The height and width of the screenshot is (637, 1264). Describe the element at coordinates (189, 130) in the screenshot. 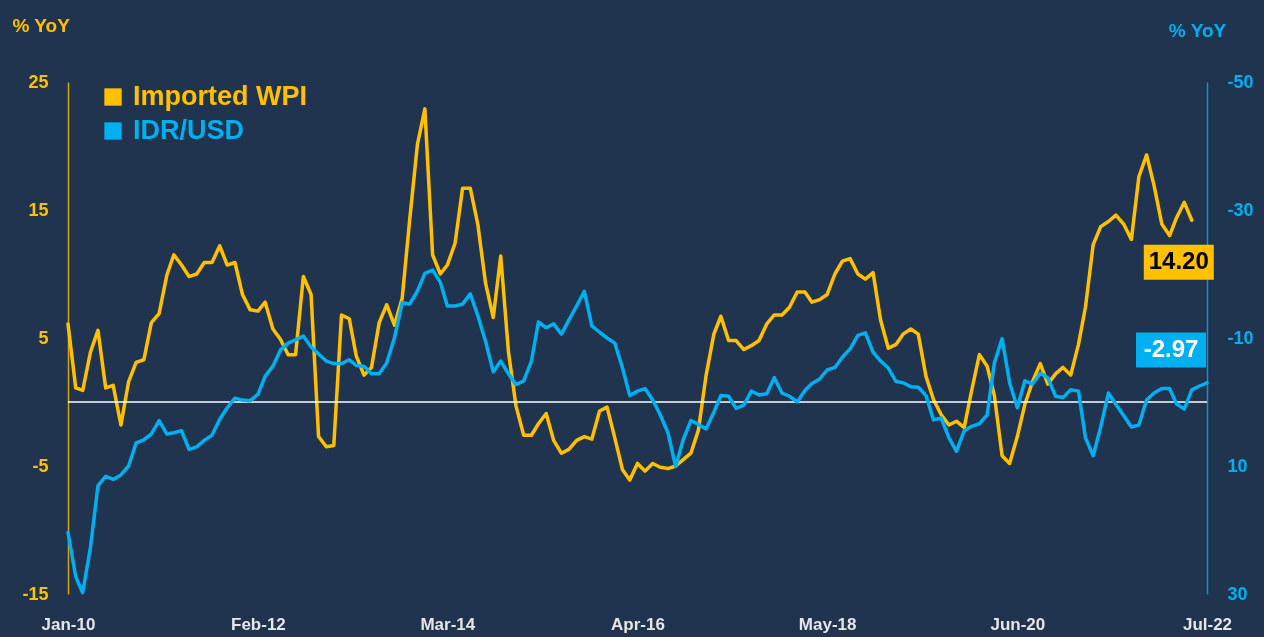

I see `legend-label: IDR/USD` at that location.